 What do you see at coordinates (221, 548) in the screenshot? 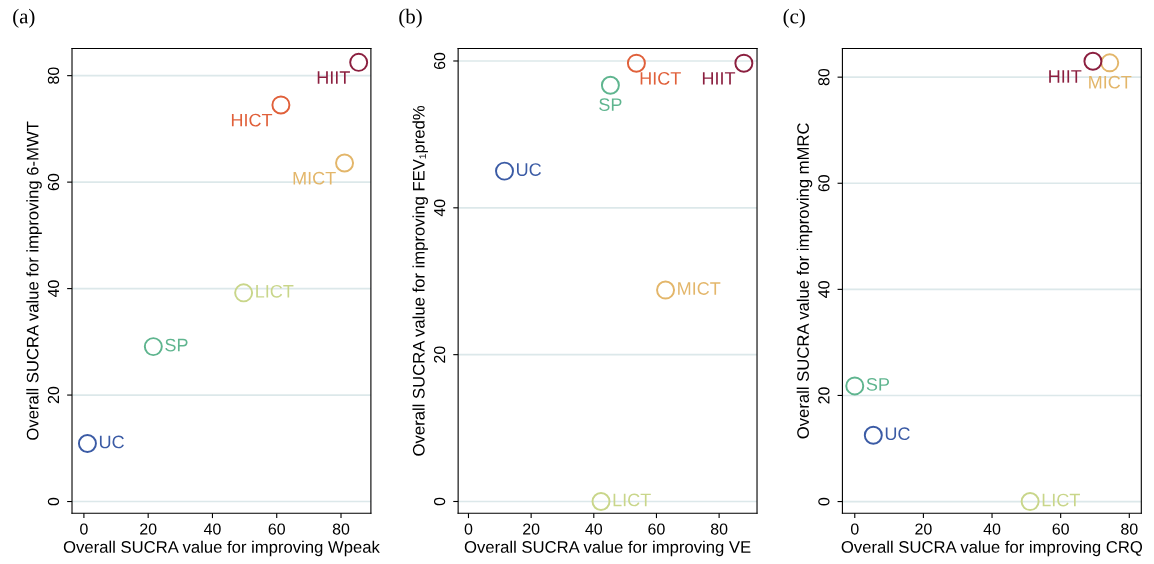
I see `x-axis-title: Overall SUCRA value for improving Wpeak` at bounding box center [221, 548].